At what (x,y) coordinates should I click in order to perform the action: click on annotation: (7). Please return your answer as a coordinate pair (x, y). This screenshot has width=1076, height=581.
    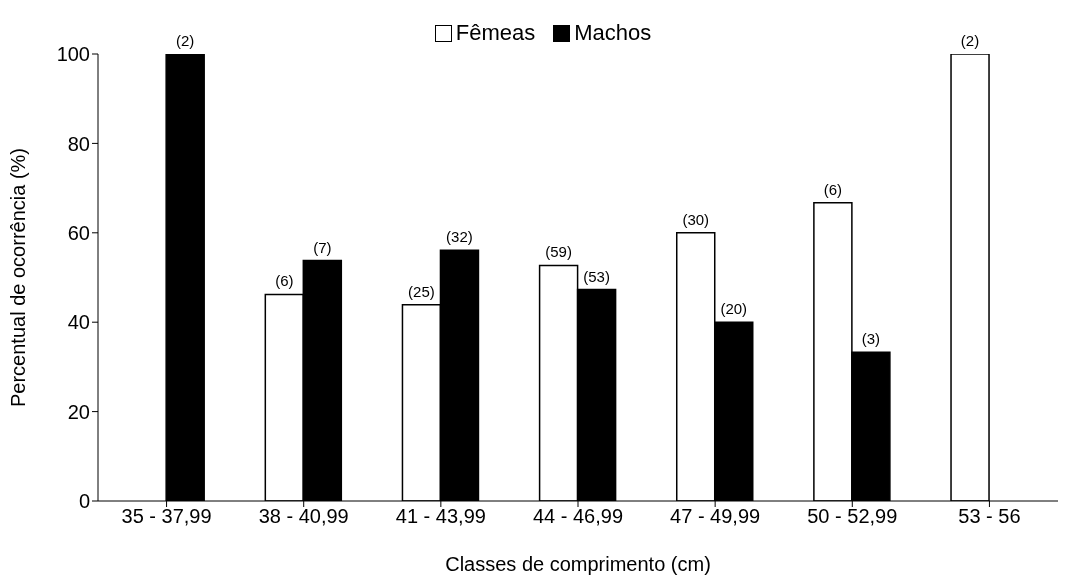
    Looking at the image, I should click on (322, 247).